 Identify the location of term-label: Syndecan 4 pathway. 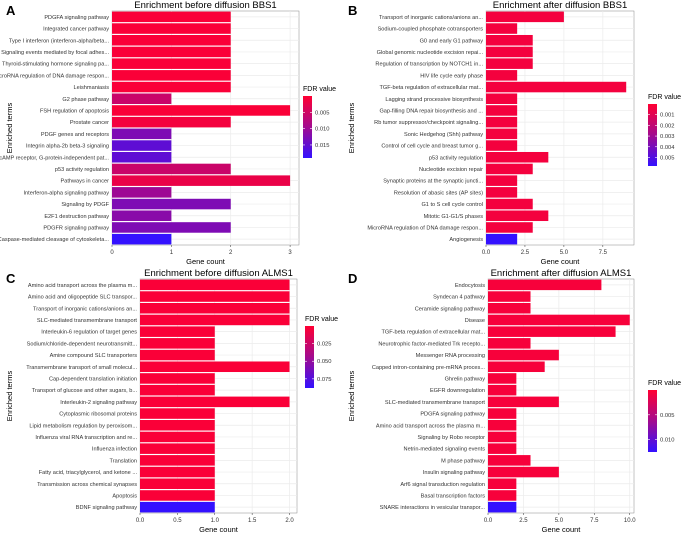
(459, 298).